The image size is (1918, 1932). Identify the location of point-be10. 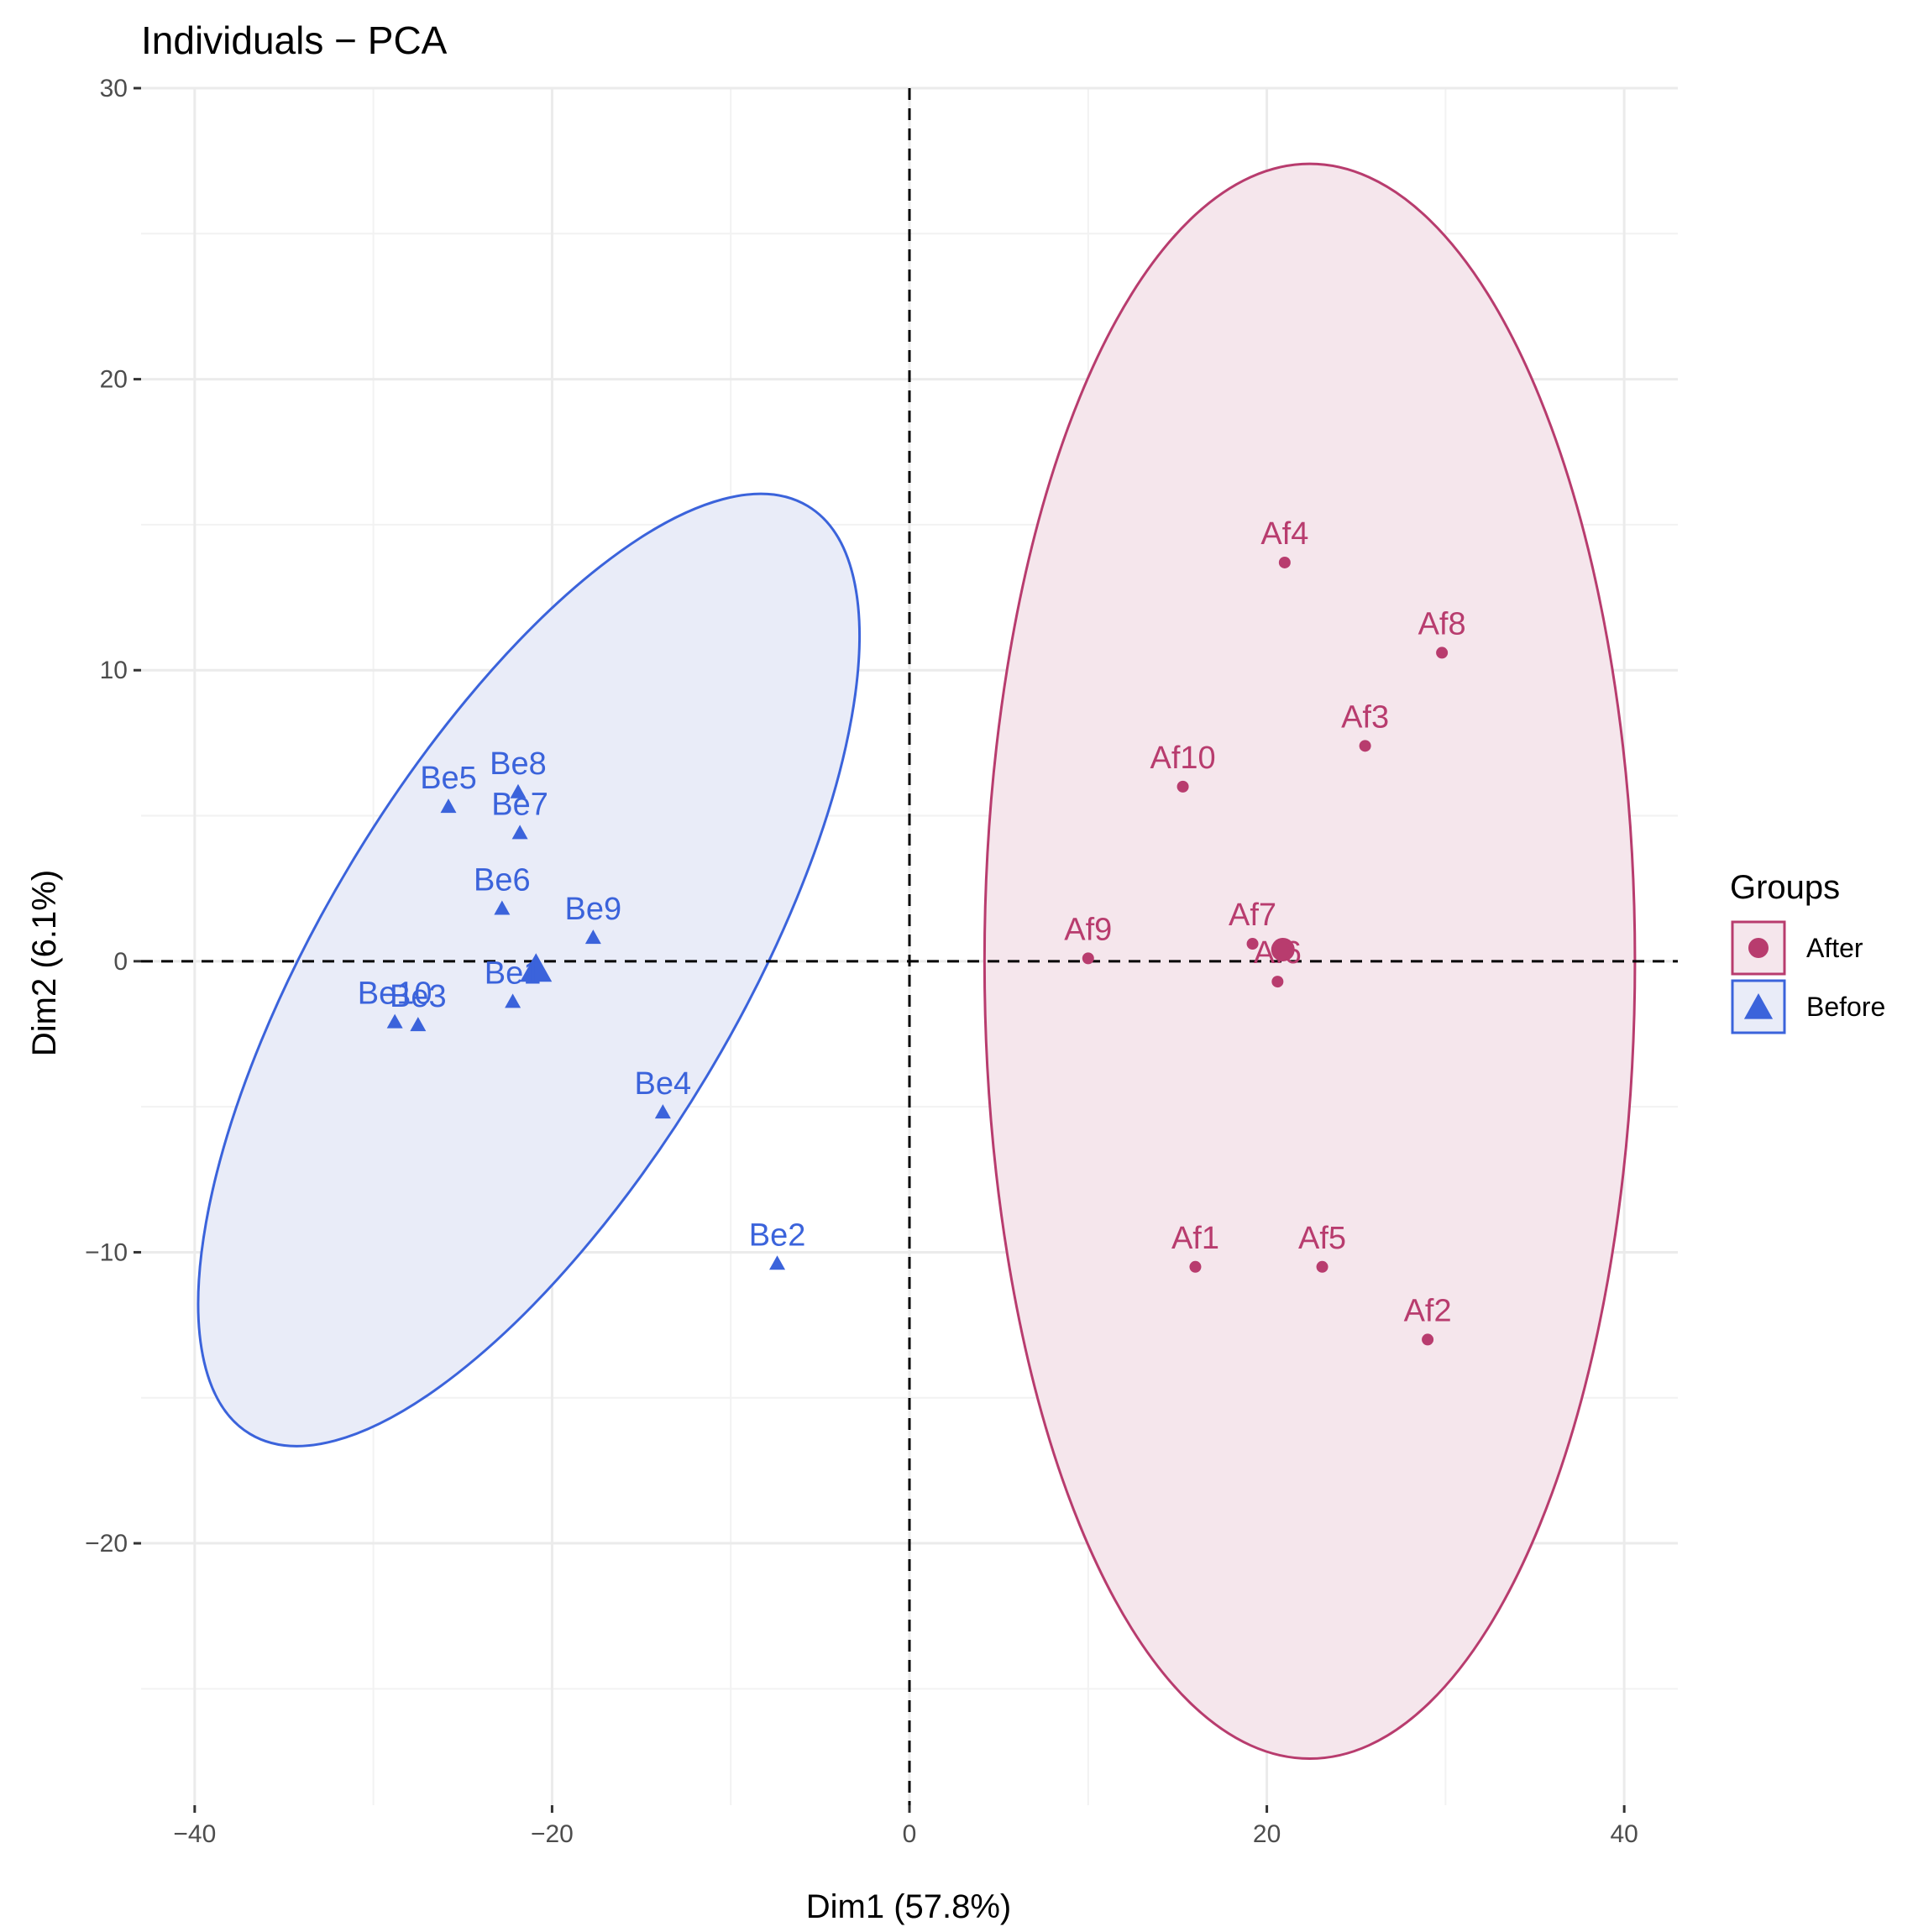
(394, 1021).